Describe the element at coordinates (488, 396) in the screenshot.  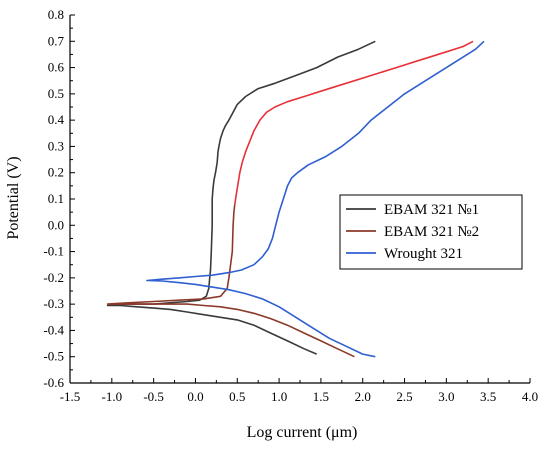
I see `x-tick-label: 3.5` at that location.